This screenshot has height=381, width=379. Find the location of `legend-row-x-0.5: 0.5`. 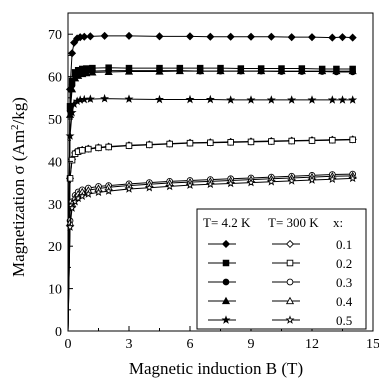

legend-row-x-0.5: 0.5 is located at coordinates (280, 320).